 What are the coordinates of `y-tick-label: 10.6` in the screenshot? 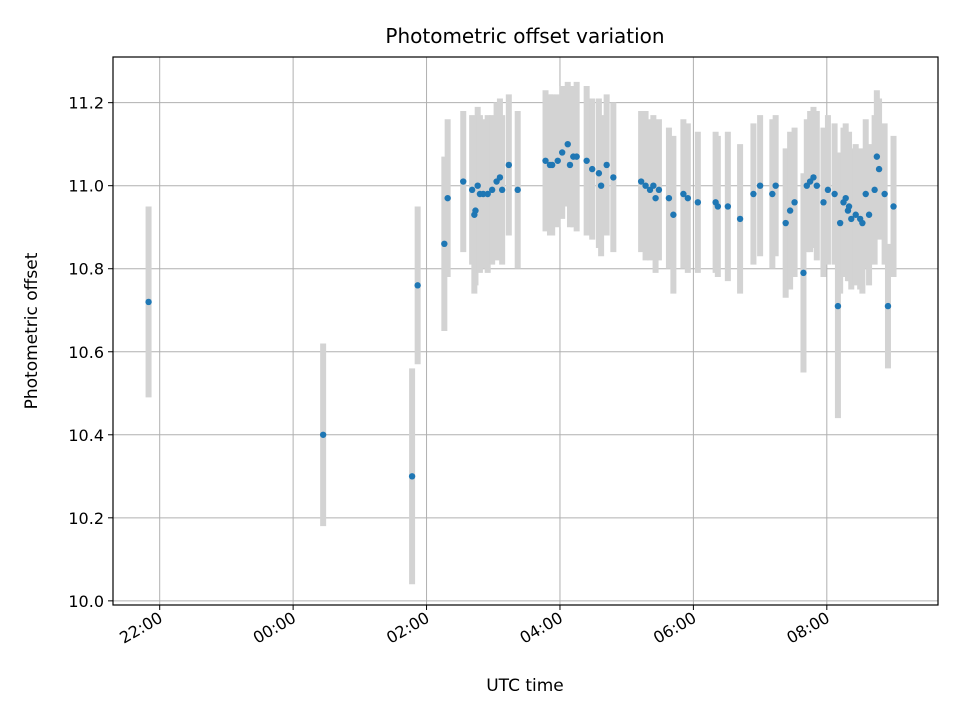 It's located at (86, 352).